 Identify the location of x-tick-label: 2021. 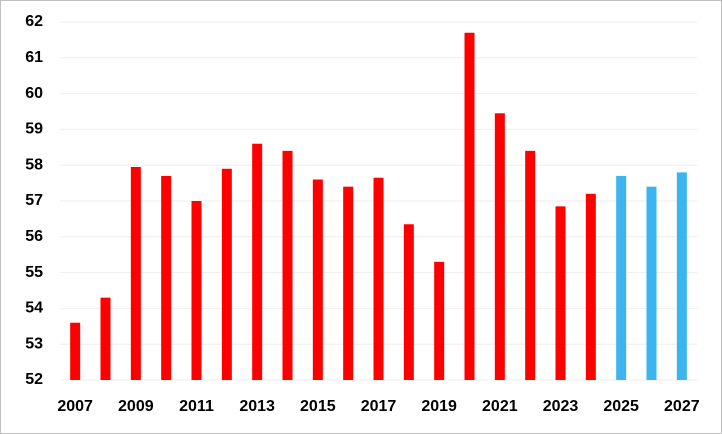
(500, 406).